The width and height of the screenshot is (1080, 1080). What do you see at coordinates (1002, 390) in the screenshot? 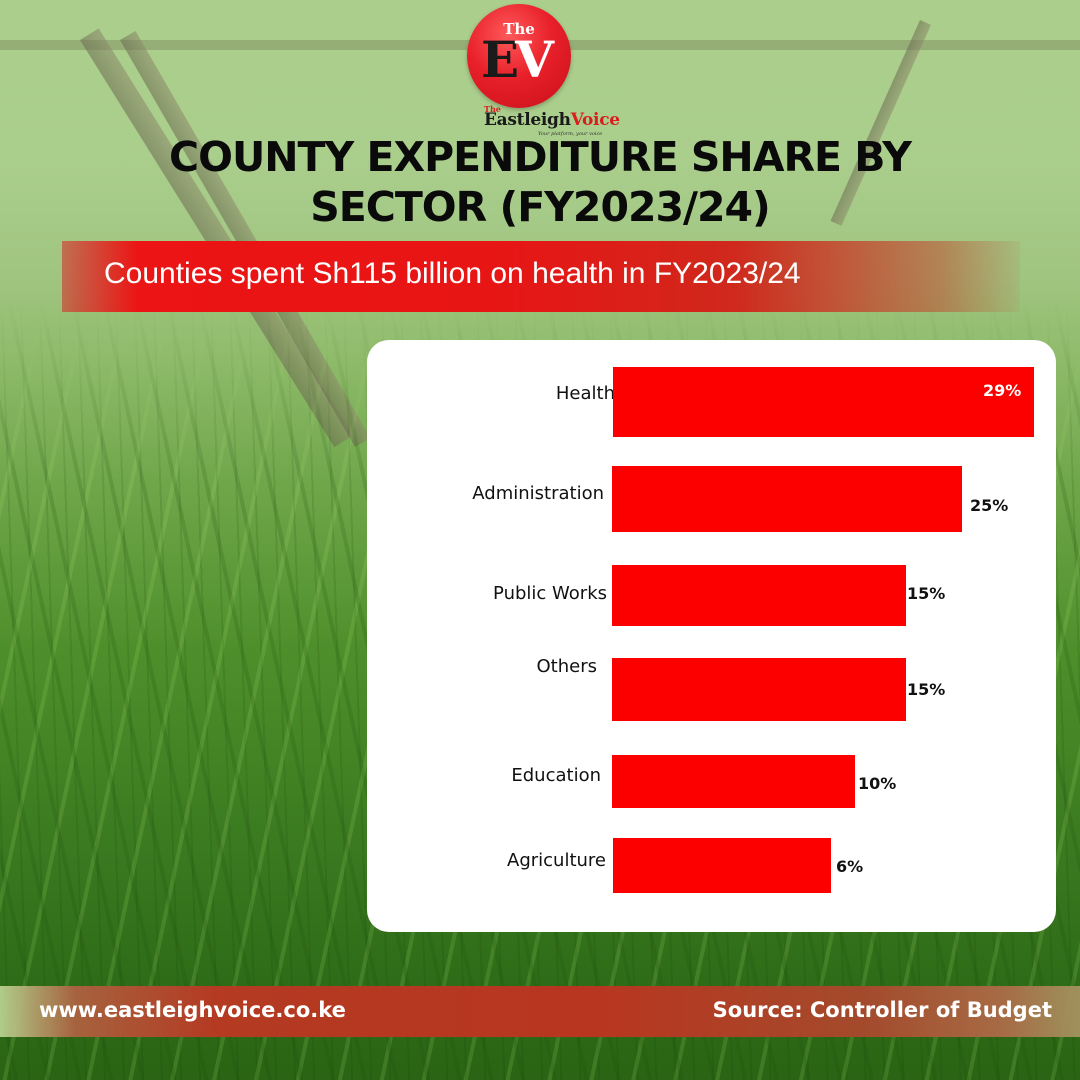
I see `bar-value: 29%` at bounding box center [1002, 390].